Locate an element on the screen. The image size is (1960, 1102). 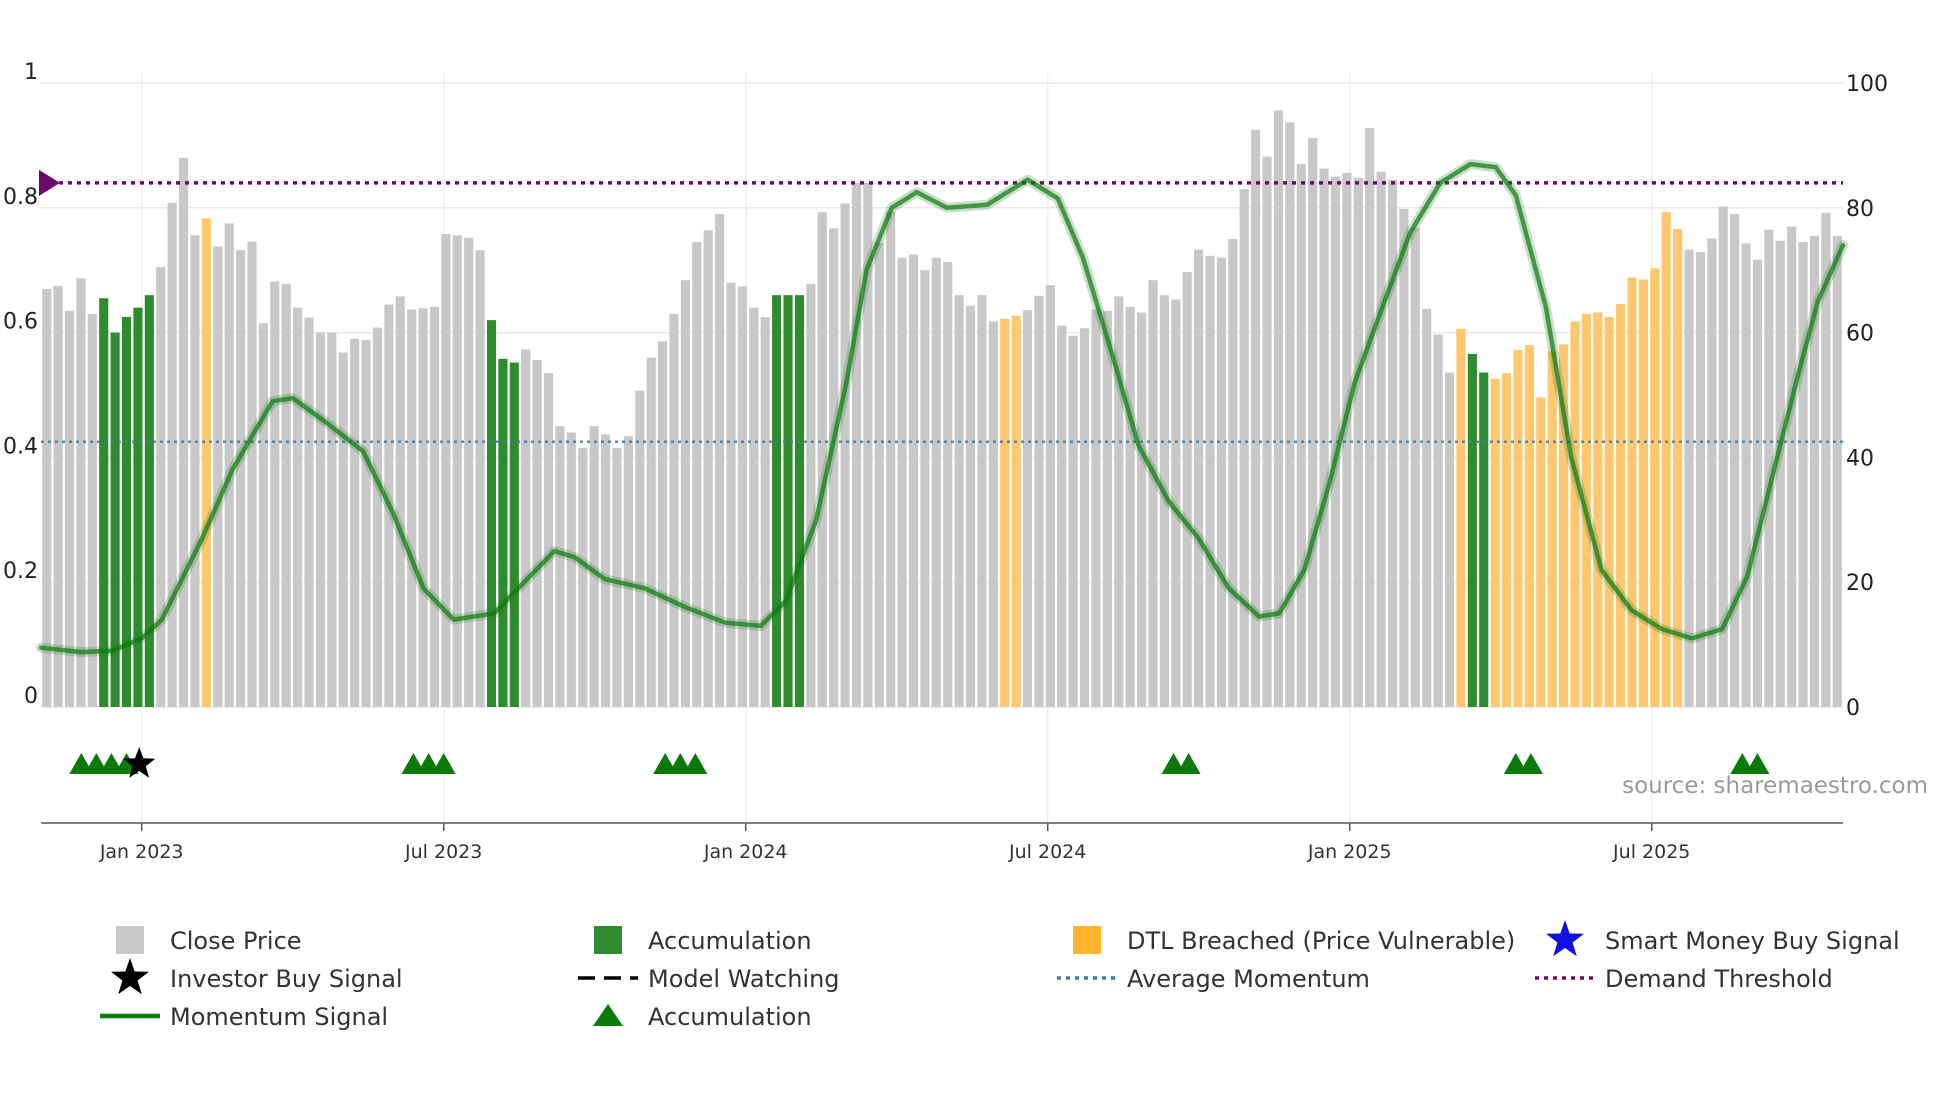
legend-accumulation-marker: Accumulation is located at coordinates (702, 1017).